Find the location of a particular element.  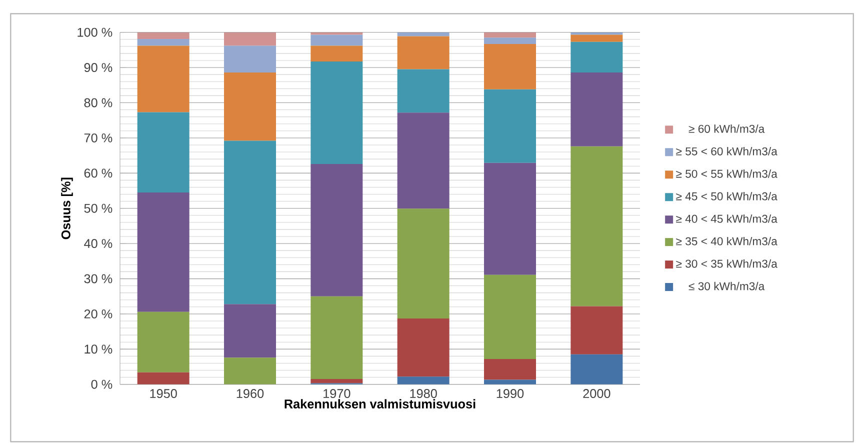

y-tick-label: 30 % is located at coordinates (98, 279).